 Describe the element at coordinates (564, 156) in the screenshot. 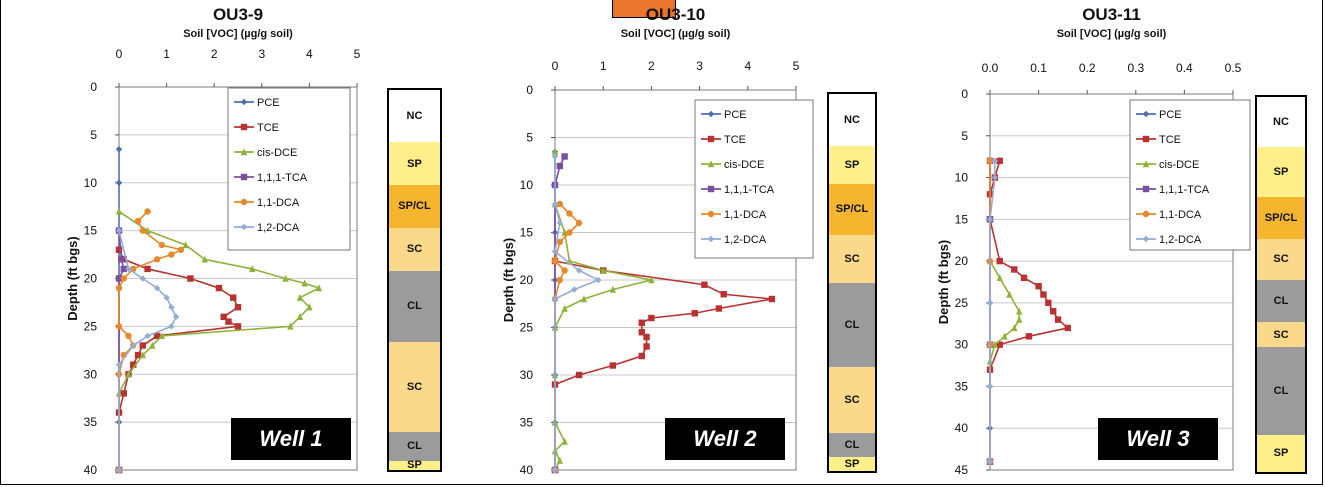

I see `data-point-1-1-1-tca` at that location.